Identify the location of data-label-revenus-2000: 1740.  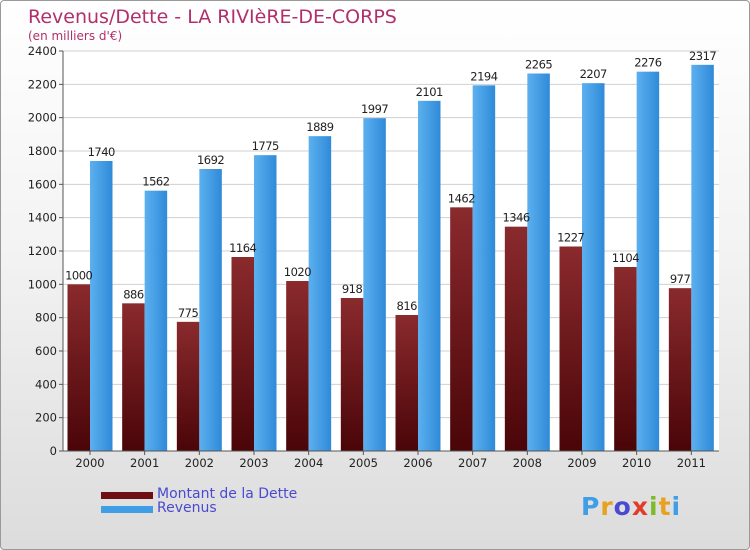
(101, 152).